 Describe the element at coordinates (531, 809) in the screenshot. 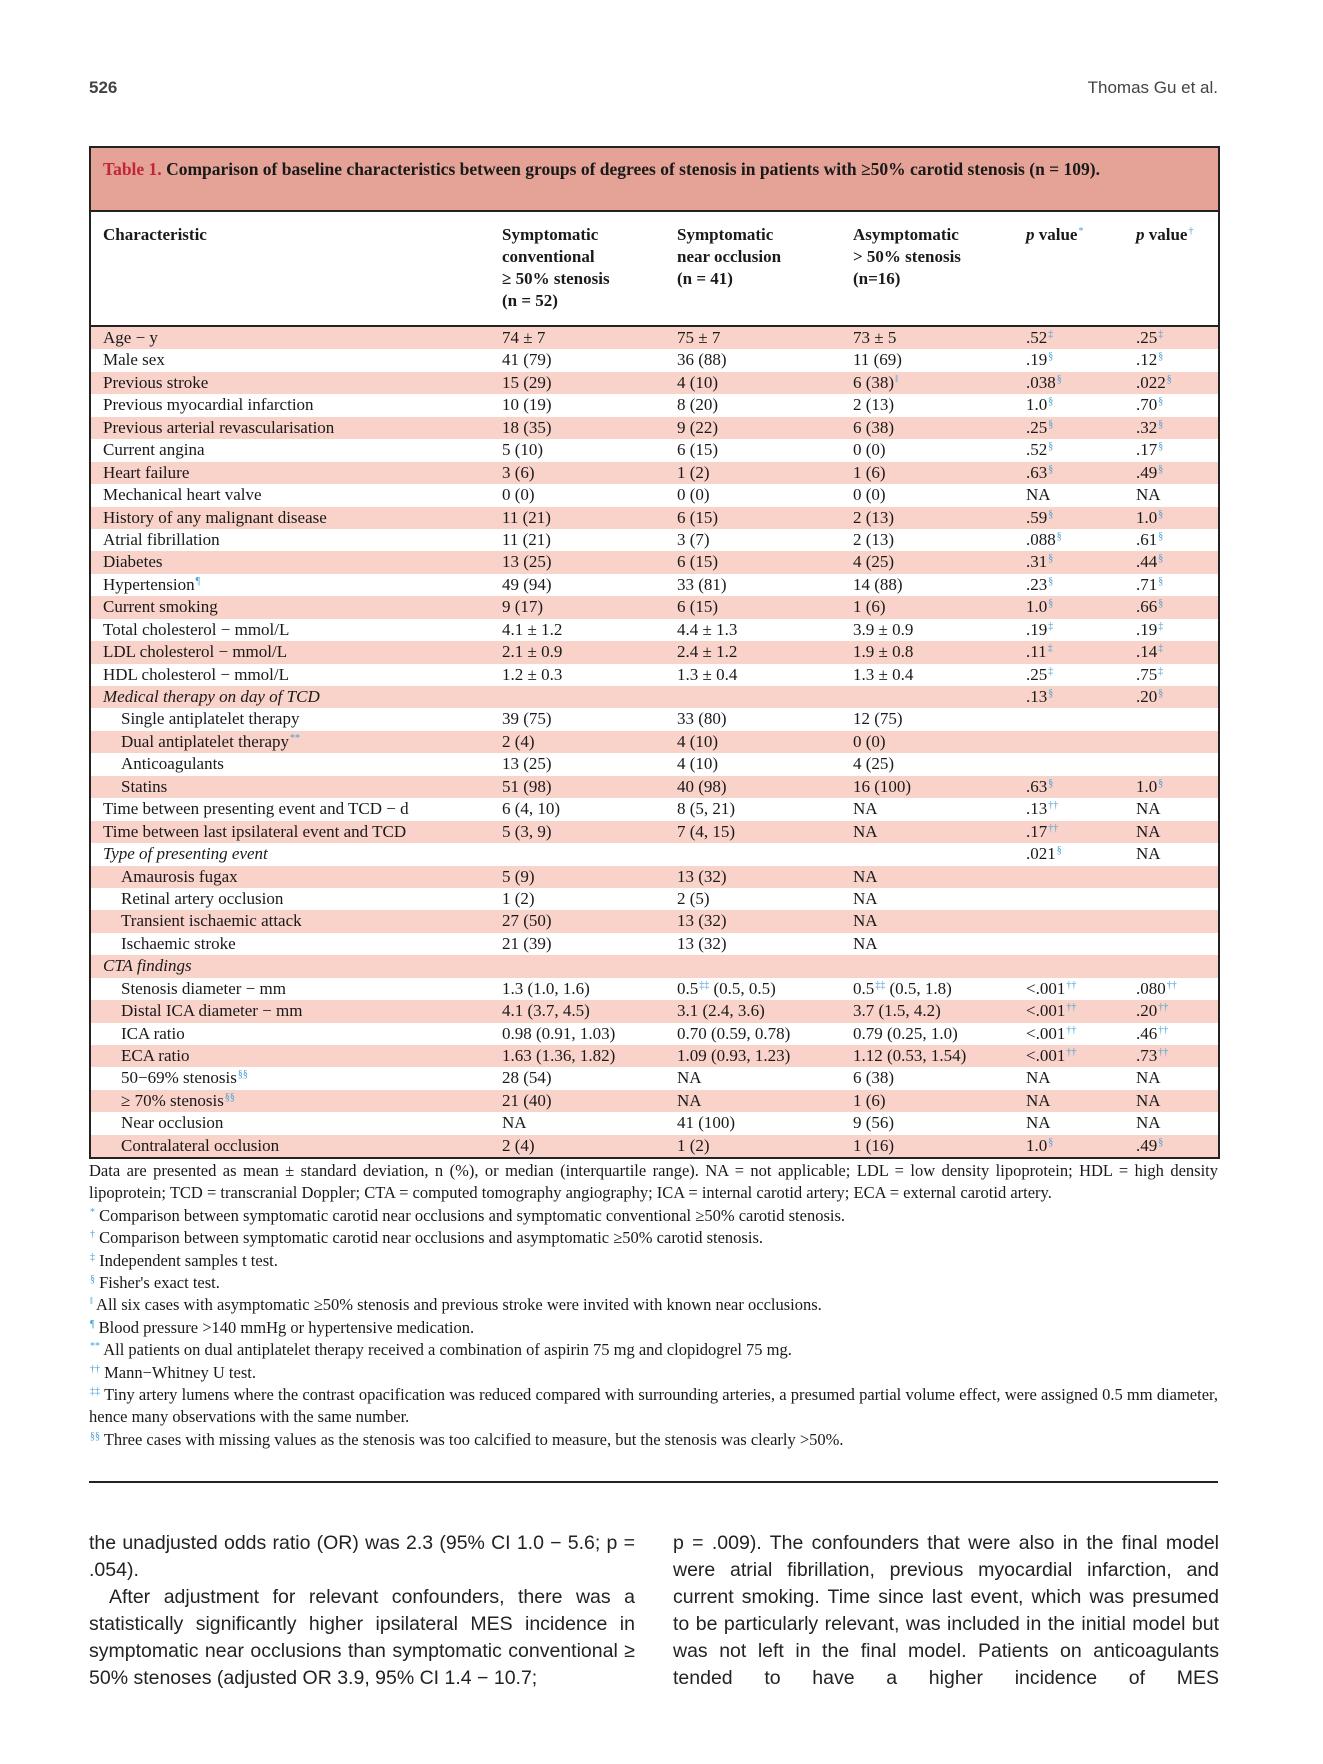

I see `table-cell: 6 (4, 10)` at that location.